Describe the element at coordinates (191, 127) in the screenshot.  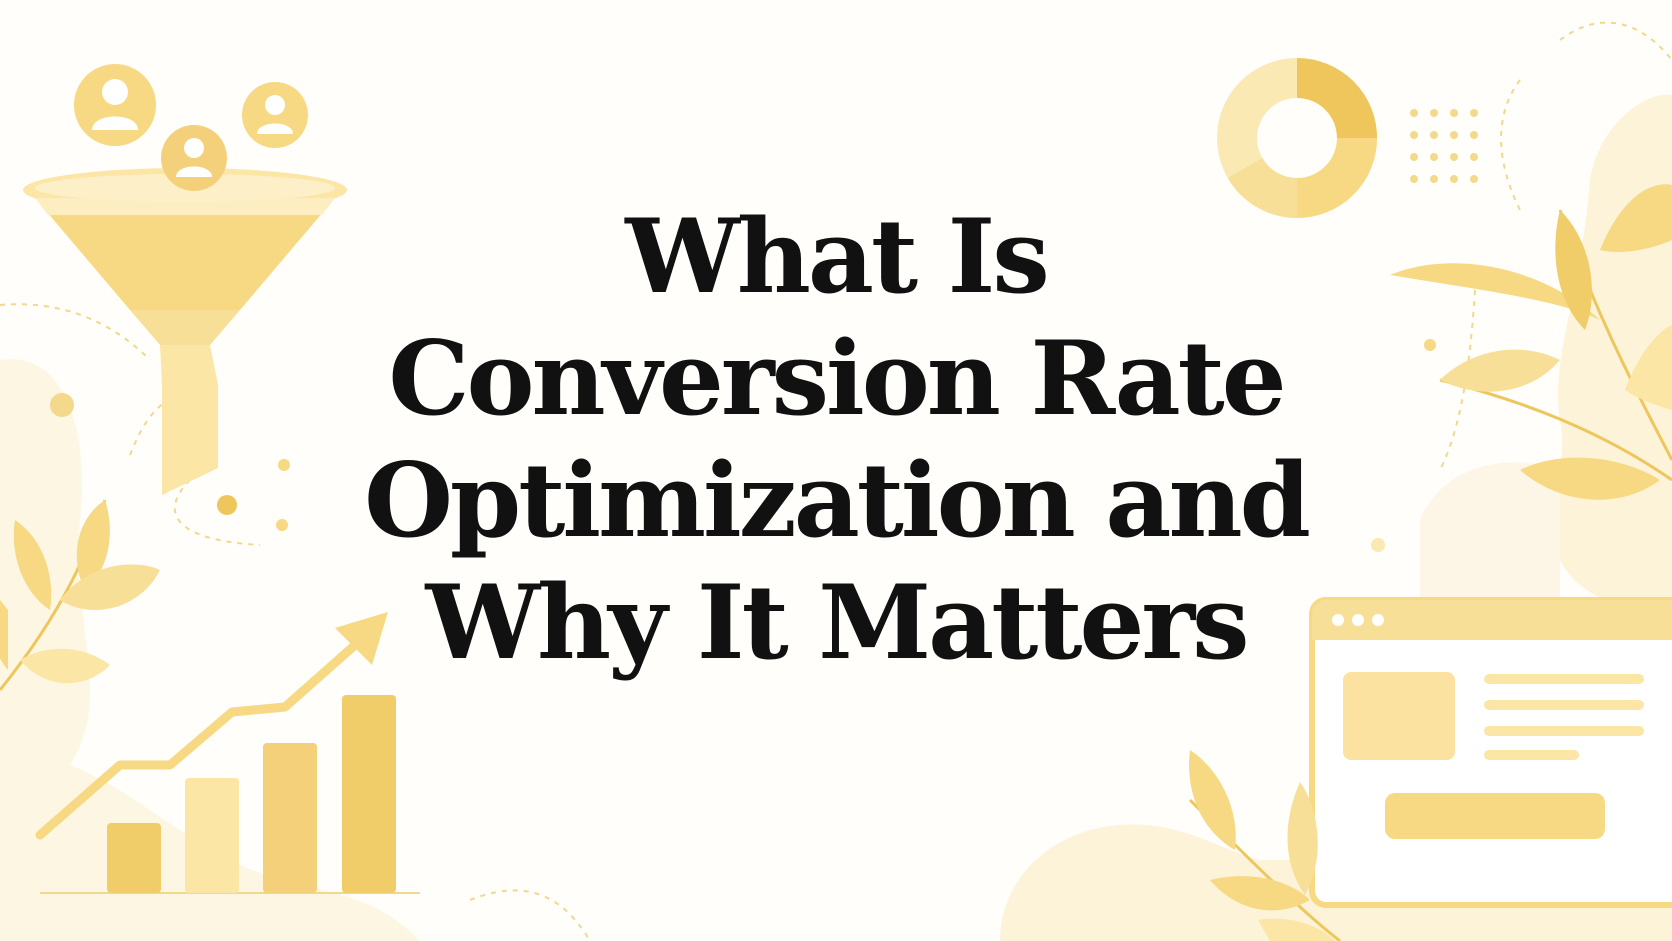
I see `user-avatar-icon` at that location.